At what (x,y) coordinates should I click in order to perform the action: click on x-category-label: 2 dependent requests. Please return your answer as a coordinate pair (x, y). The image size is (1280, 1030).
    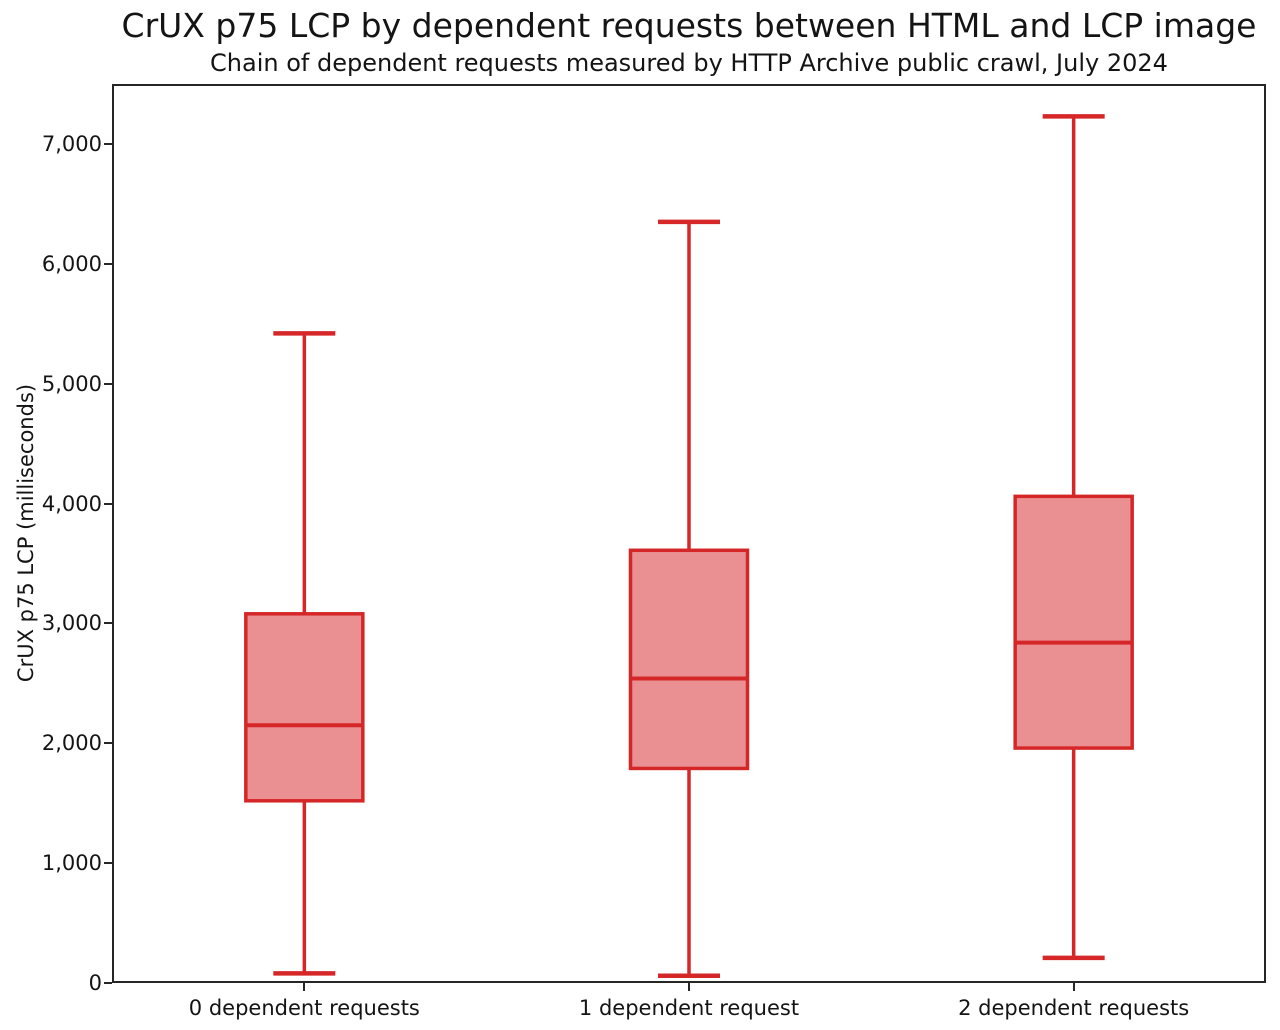
    Looking at the image, I should click on (1074, 1008).